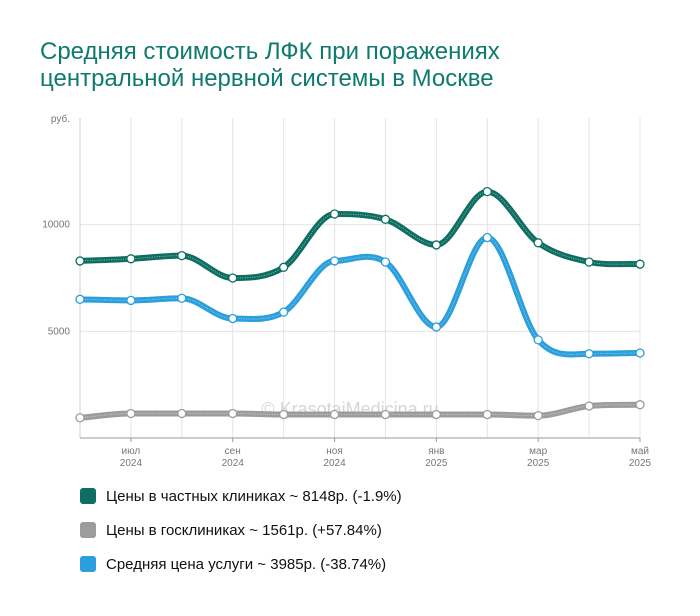  I want to click on chart-title-line-2: центральной нервной системы в Москве, so click(267, 78).